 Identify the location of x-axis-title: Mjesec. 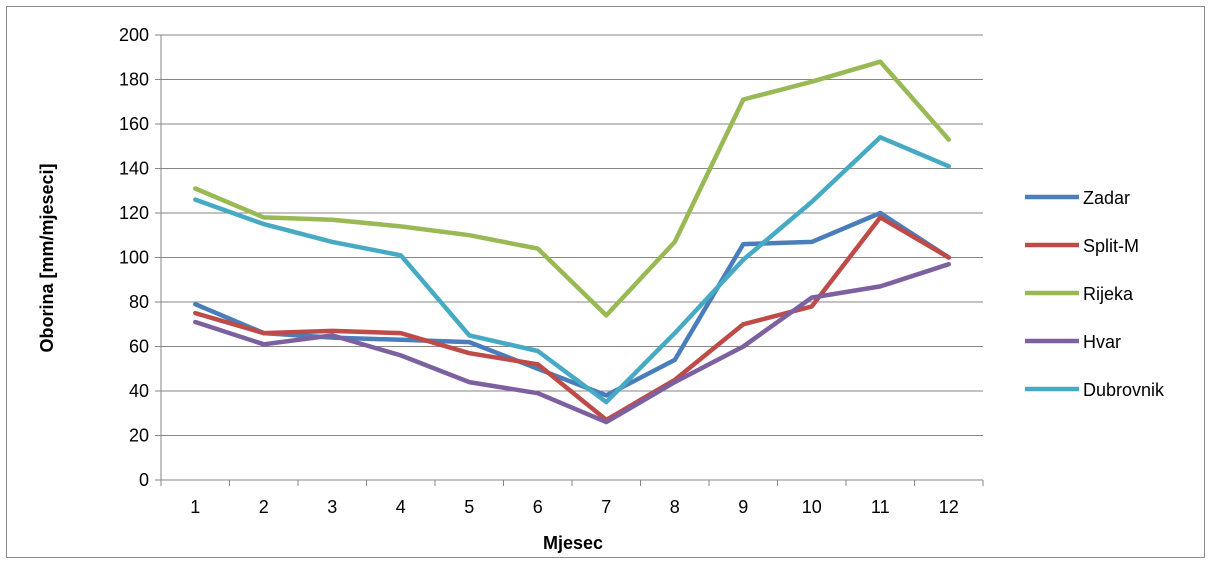
(573, 543).